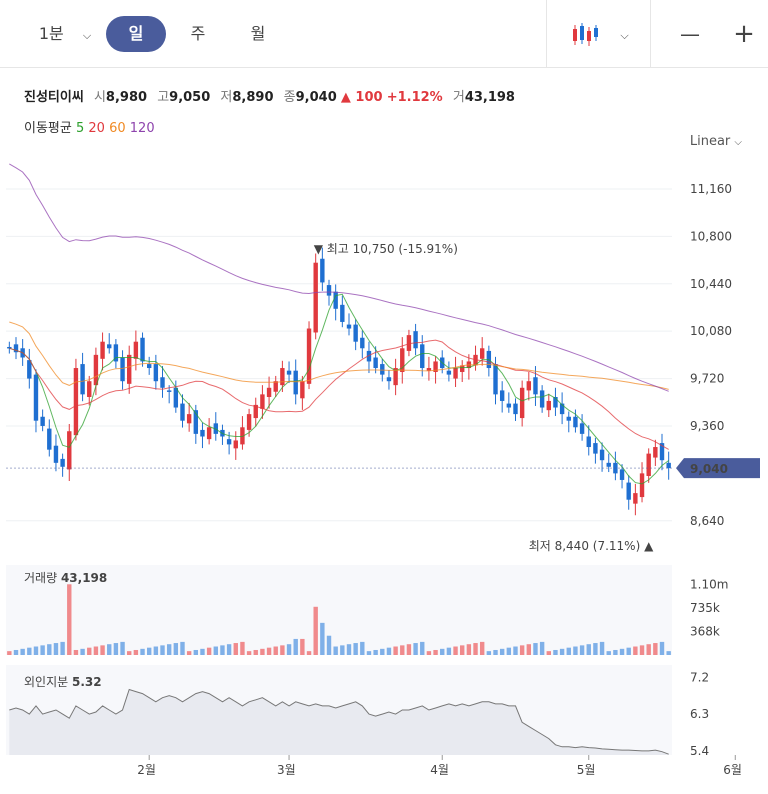 This screenshot has height=794, width=768. Describe the element at coordinates (699, 677) in the screenshot. I see `ownership-tick-label: 7.2` at that location.